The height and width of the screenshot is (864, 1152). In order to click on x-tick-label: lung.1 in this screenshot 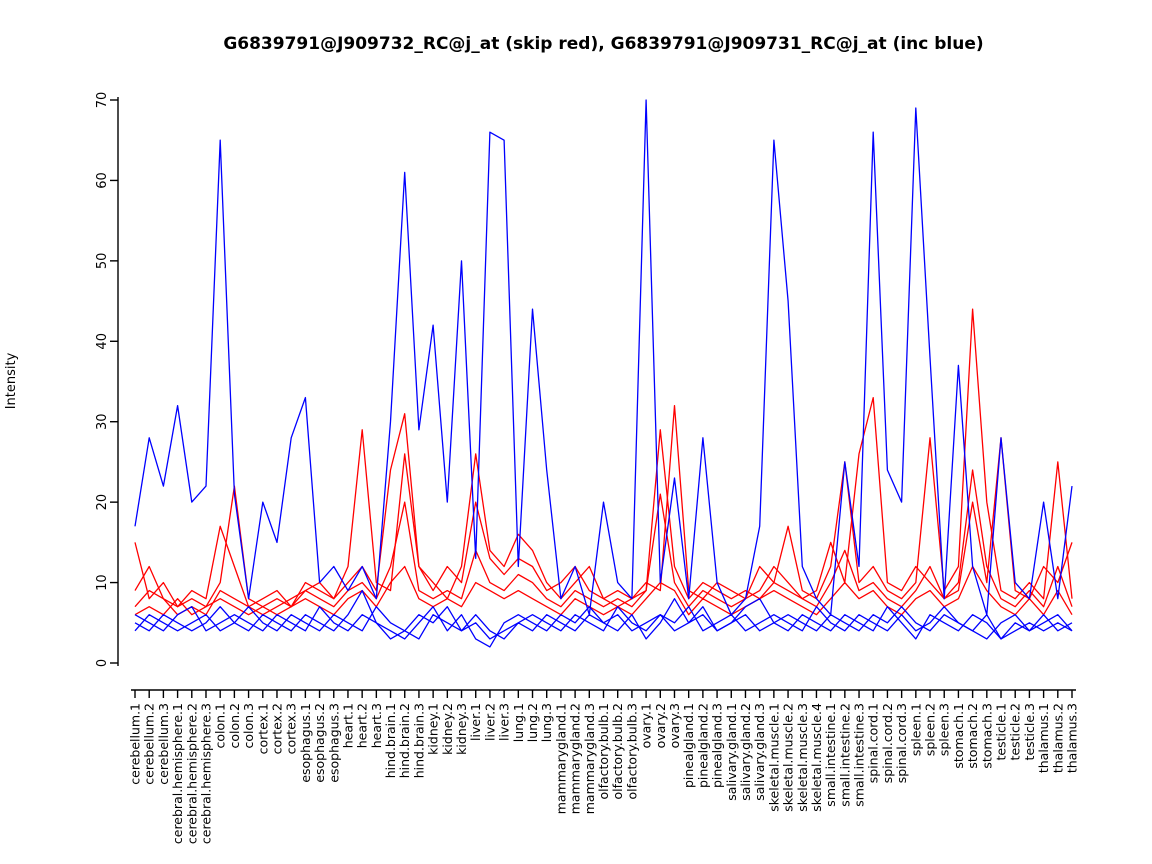, I will do `click(518, 722)`.